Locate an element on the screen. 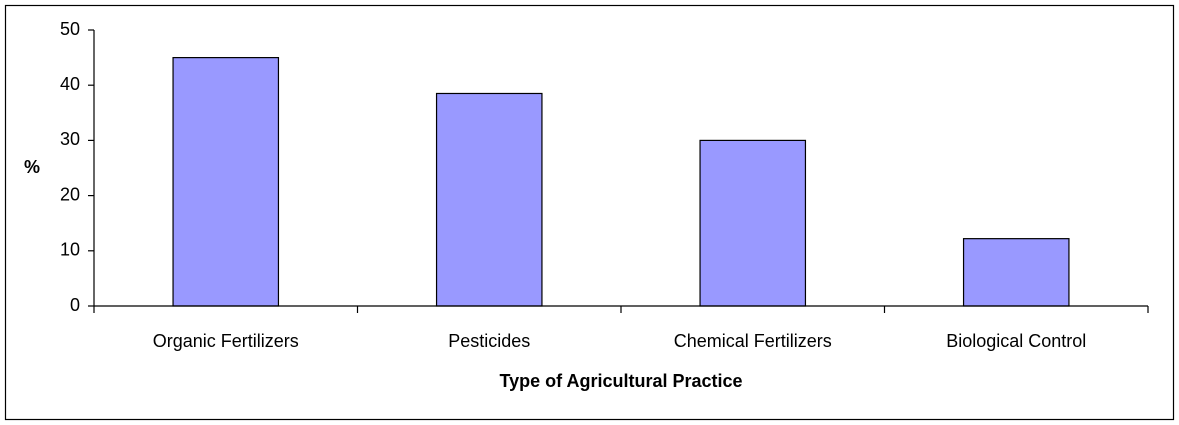 This screenshot has height=425, width=1179. x-tick-label: Chemical Fertilizers is located at coordinates (753, 341).